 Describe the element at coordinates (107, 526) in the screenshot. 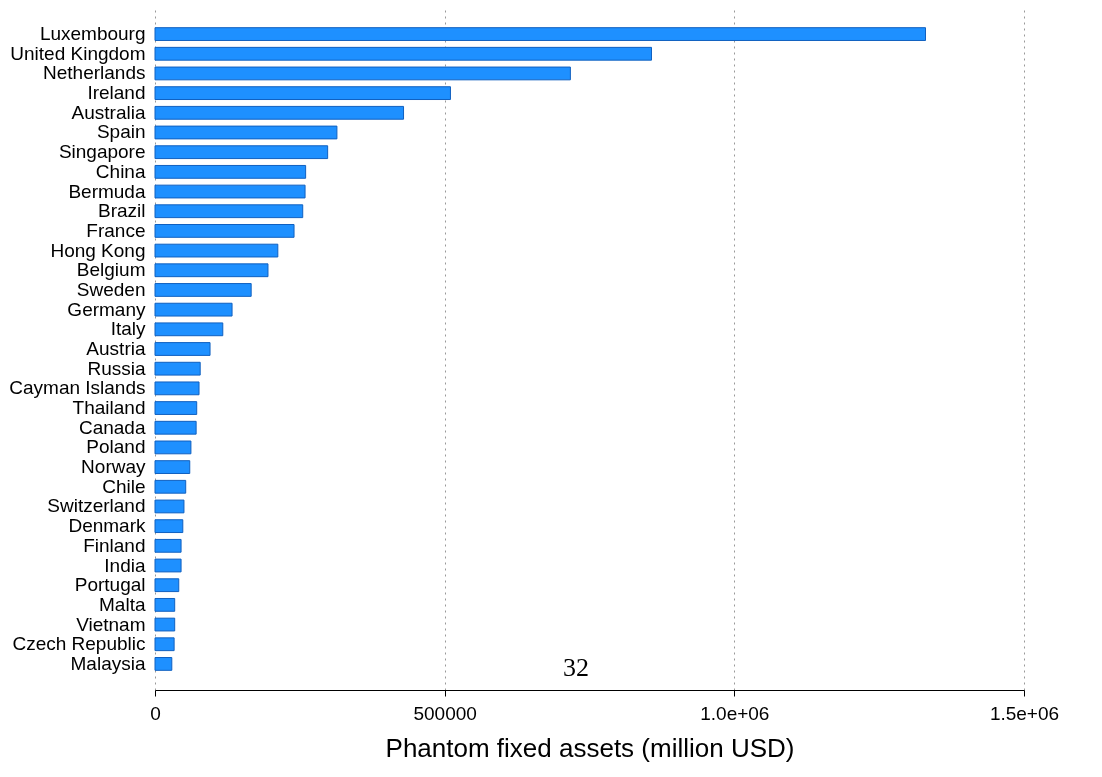

I see `y-tick-label: Denmark` at that location.